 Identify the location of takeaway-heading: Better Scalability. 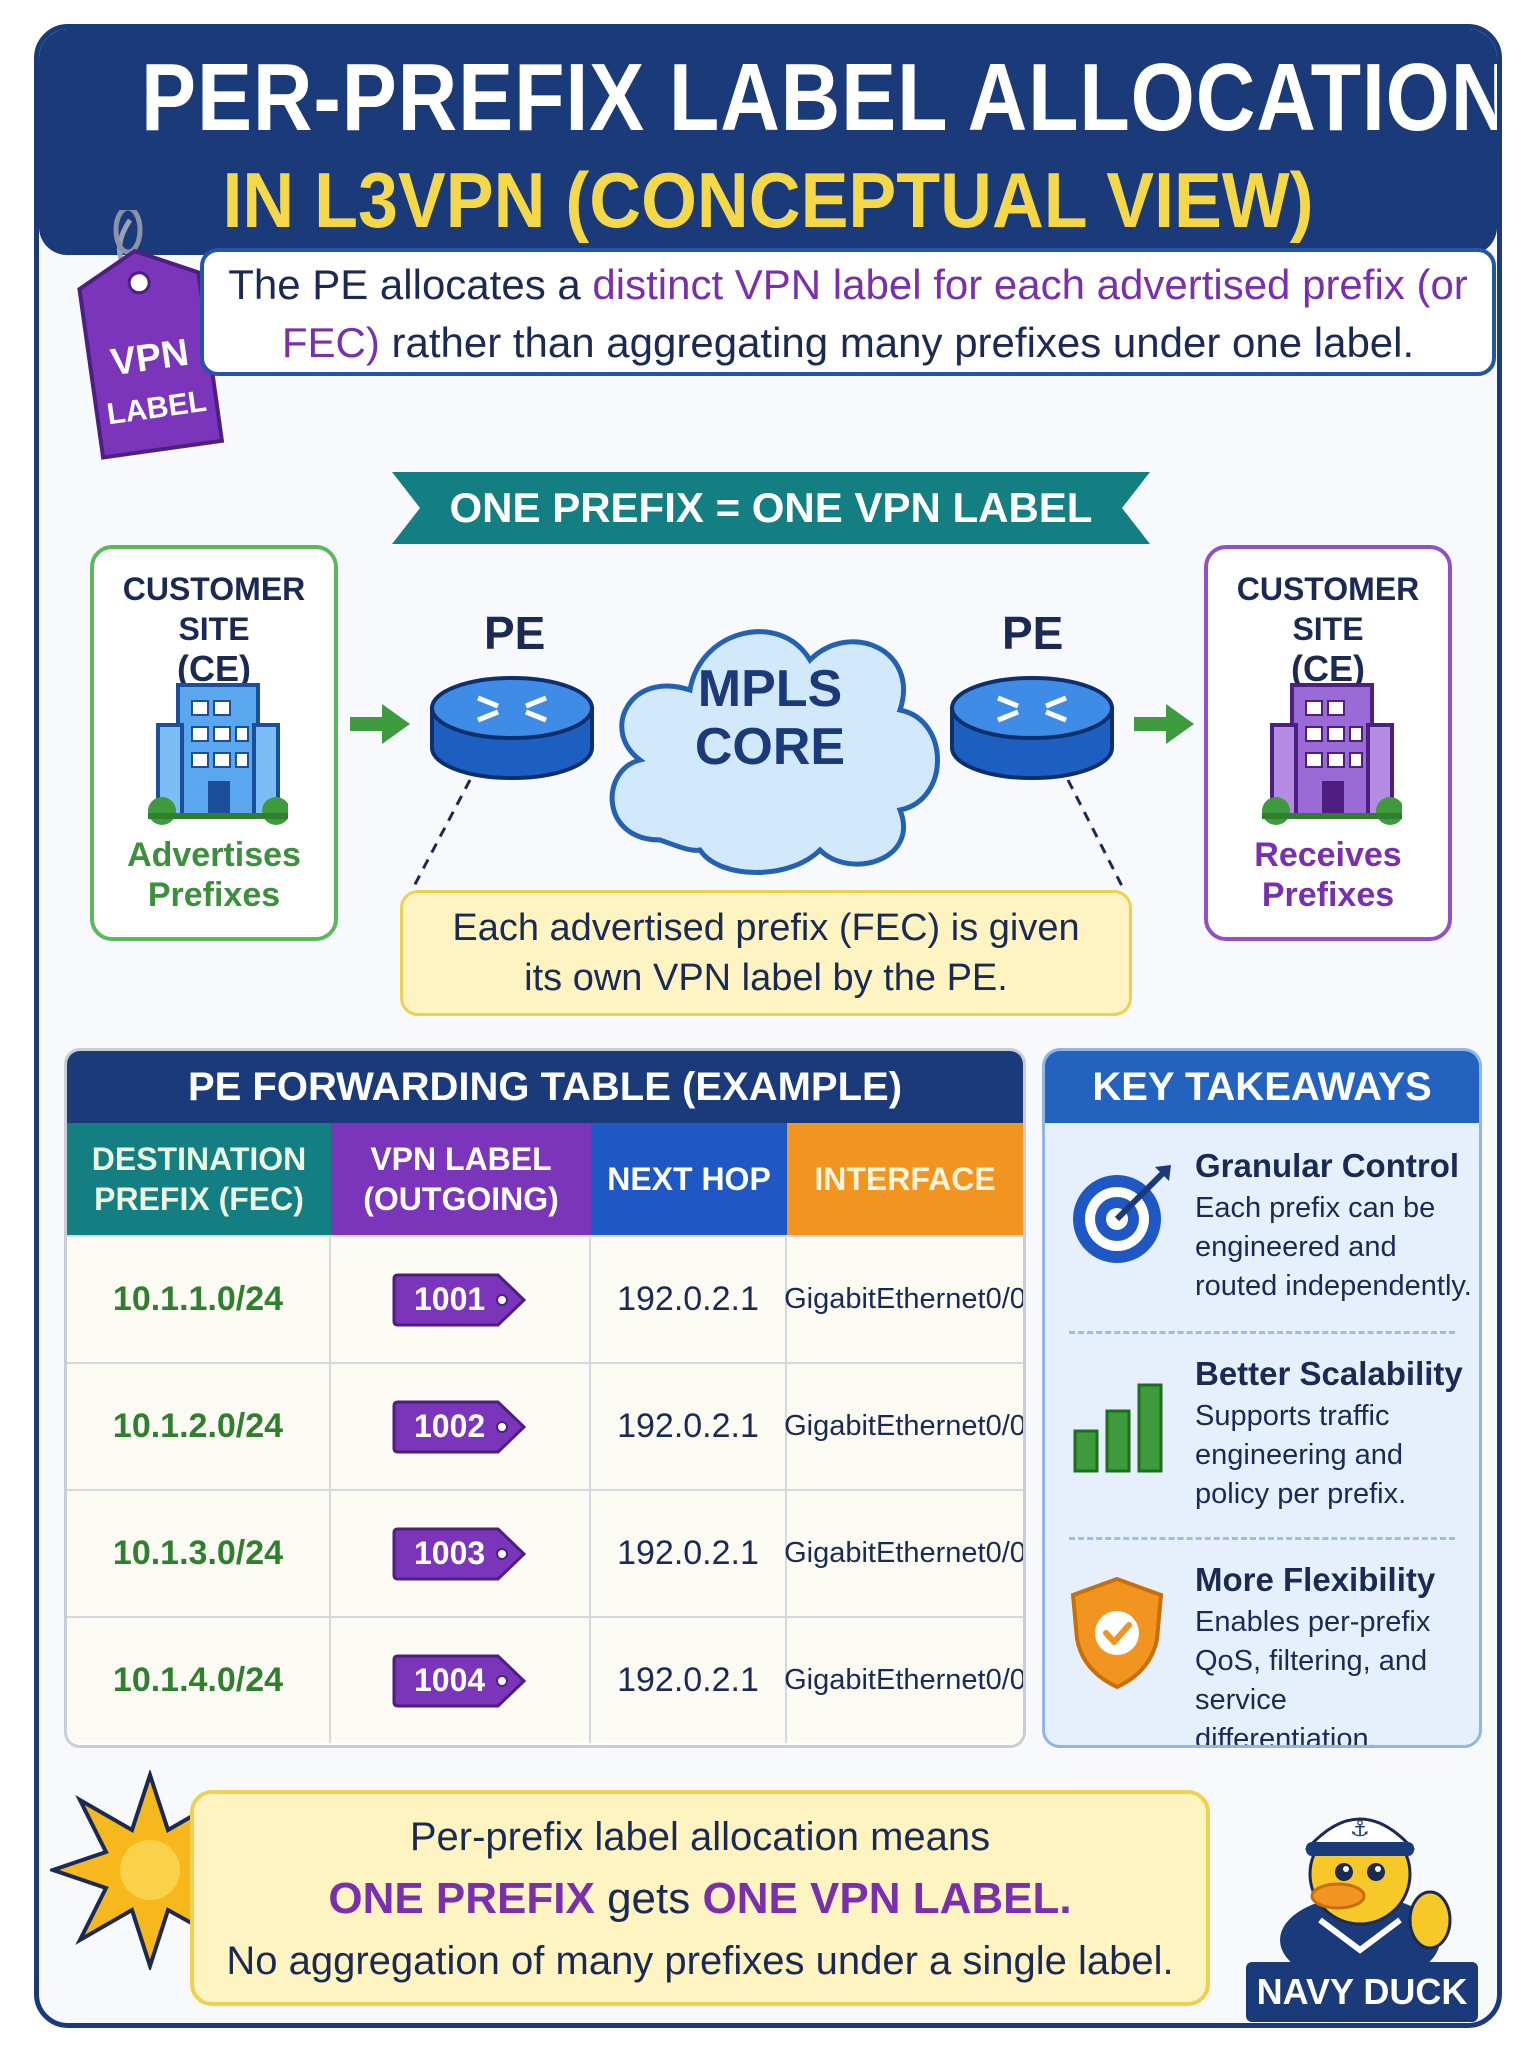
(1329, 1373).